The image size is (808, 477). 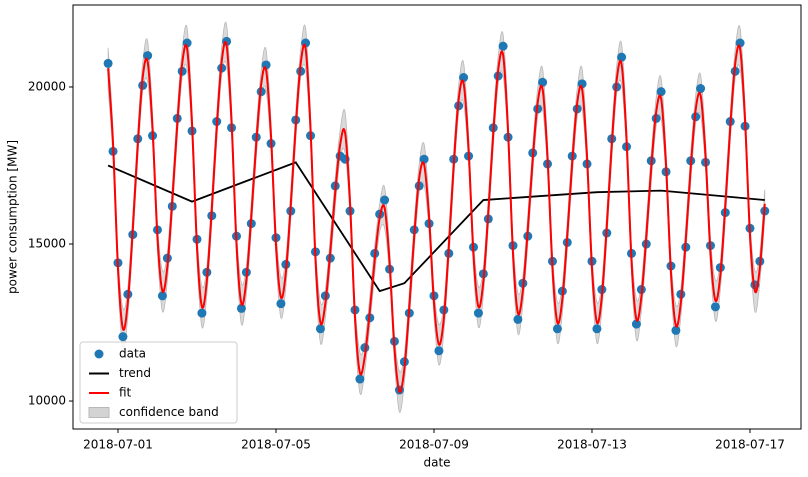 I want to click on x-tick-label: 2018-07-05, so click(x=276, y=445).